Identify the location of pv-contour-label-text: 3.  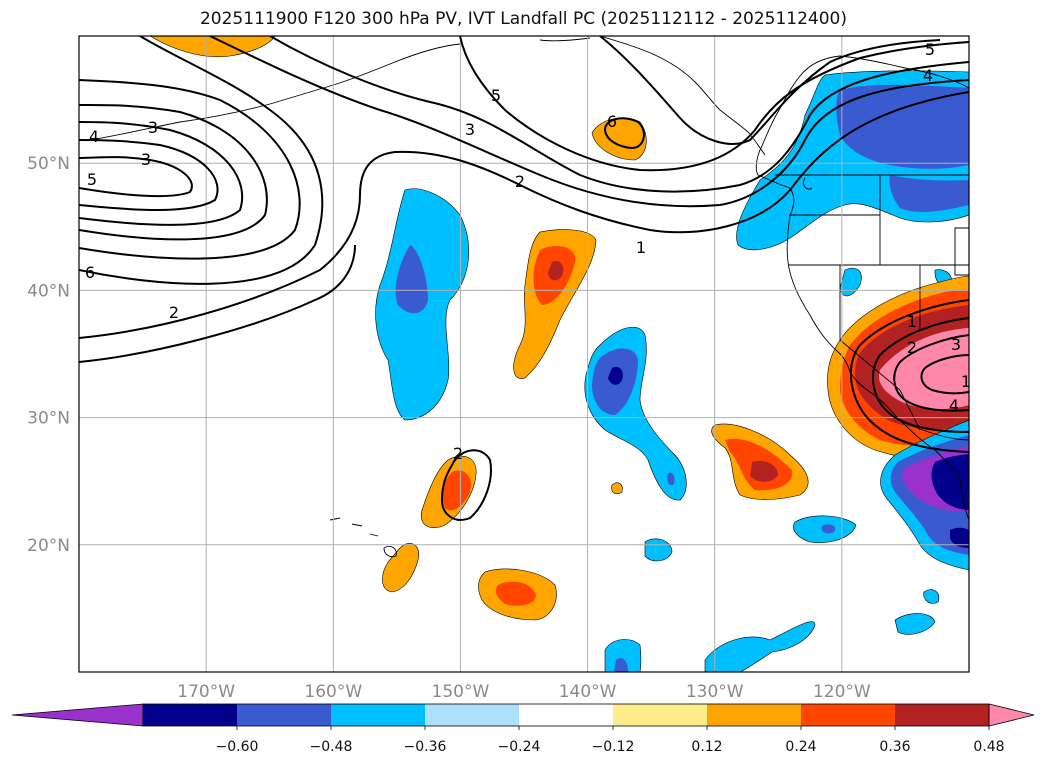
(470, 129).